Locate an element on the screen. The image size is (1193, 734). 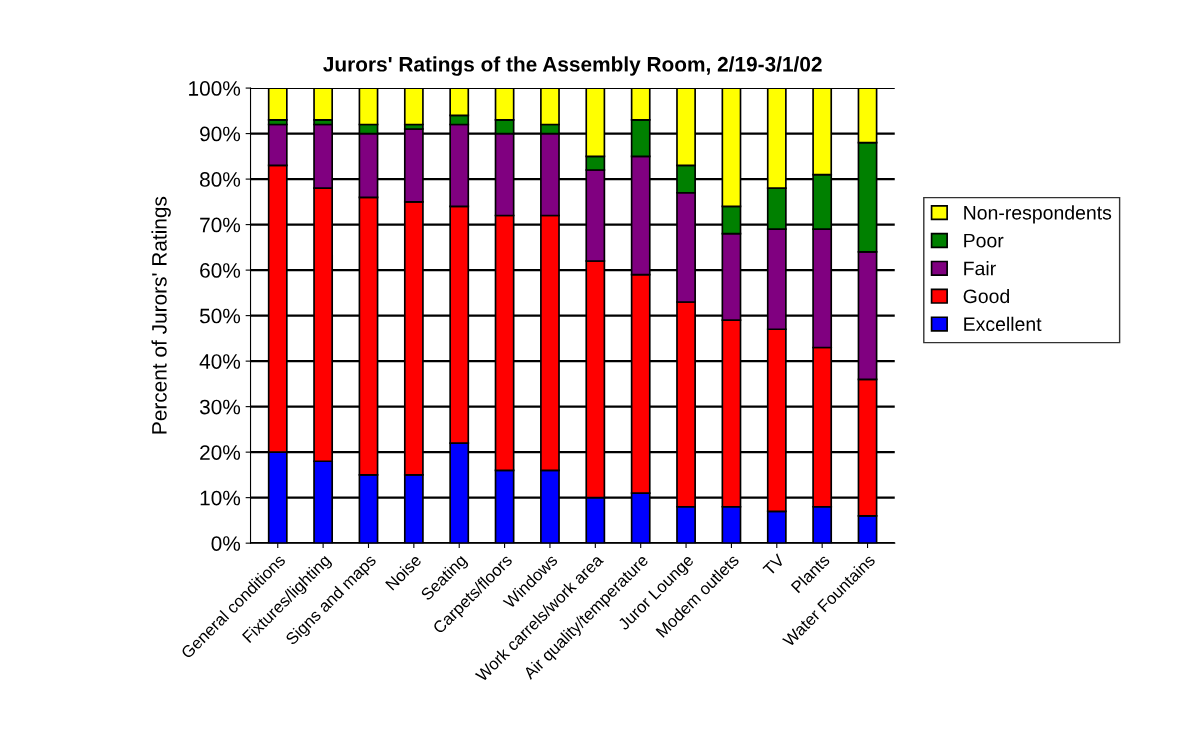
y-tick-label: 70% is located at coordinates (220, 225).